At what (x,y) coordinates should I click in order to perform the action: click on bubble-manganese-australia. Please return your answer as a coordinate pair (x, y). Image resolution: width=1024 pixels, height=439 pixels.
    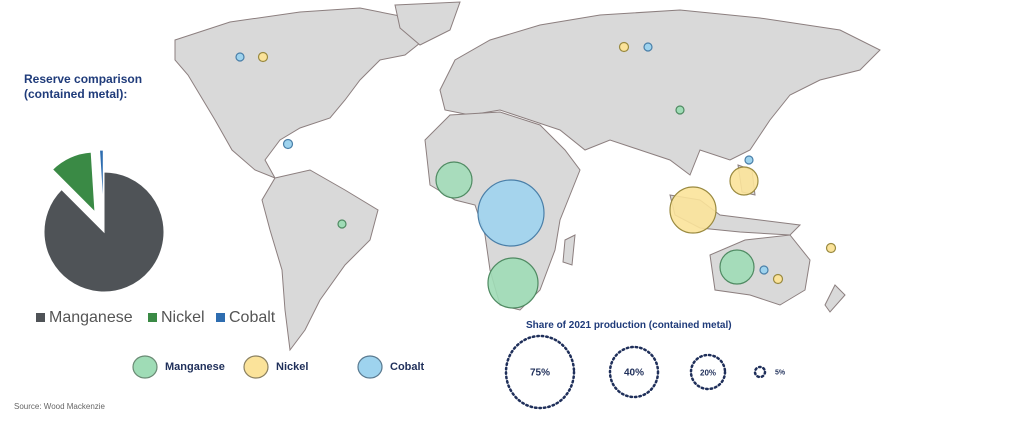
    Looking at the image, I should click on (737, 267).